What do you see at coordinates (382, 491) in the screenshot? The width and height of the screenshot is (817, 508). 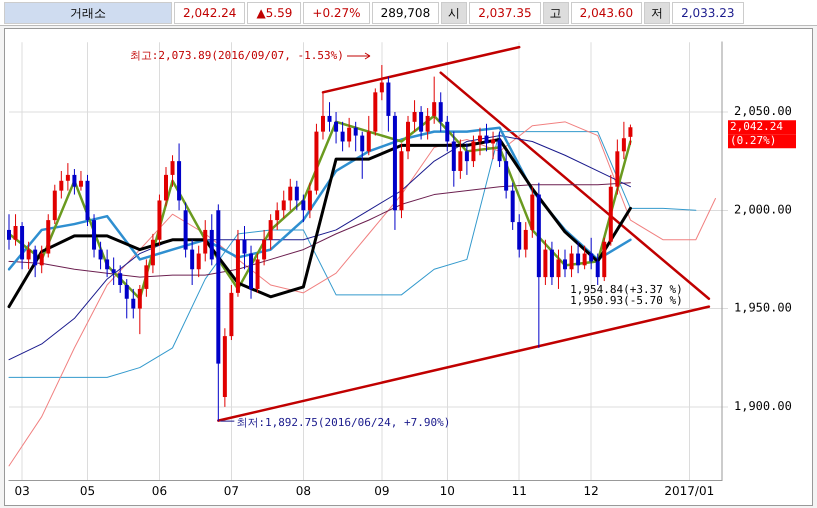 I see `x-tick-label: 09` at bounding box center [382, 491].